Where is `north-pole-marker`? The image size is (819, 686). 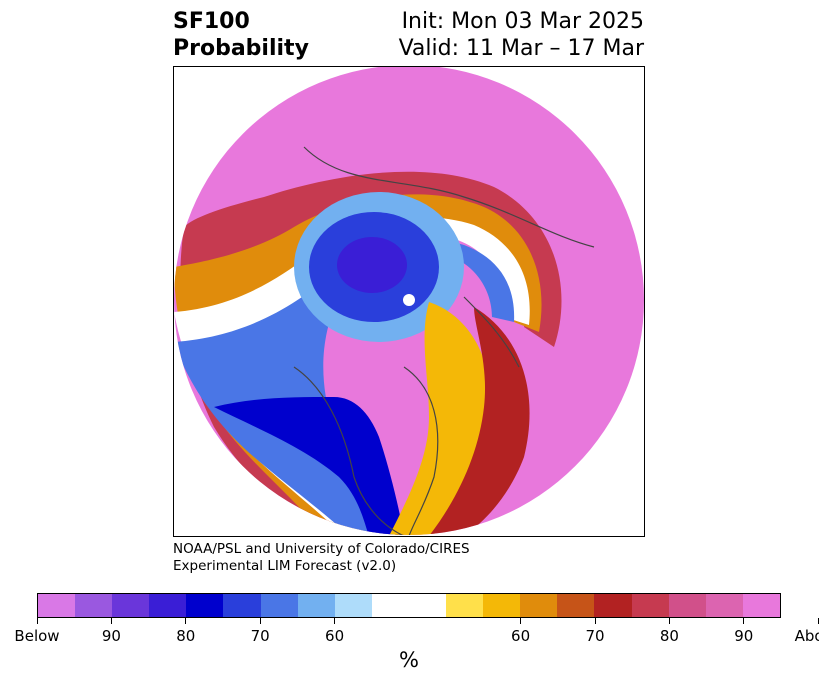
north-pole-marker is located at coordinates (409, 300).